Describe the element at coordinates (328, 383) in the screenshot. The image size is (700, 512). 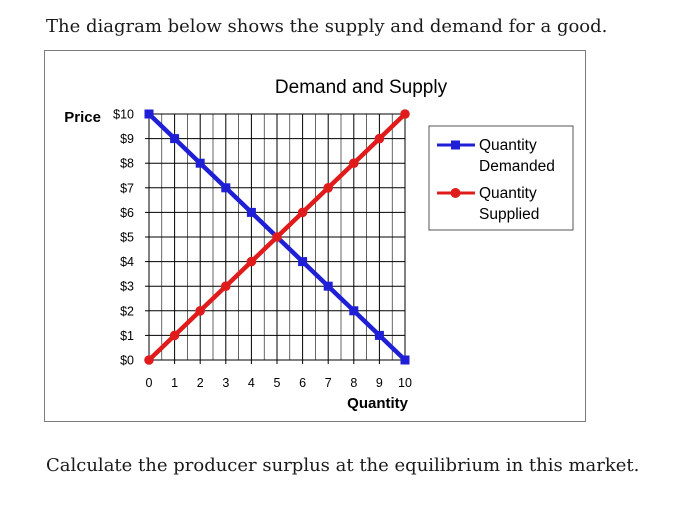
I see `x-tick-label: 7` at that location.